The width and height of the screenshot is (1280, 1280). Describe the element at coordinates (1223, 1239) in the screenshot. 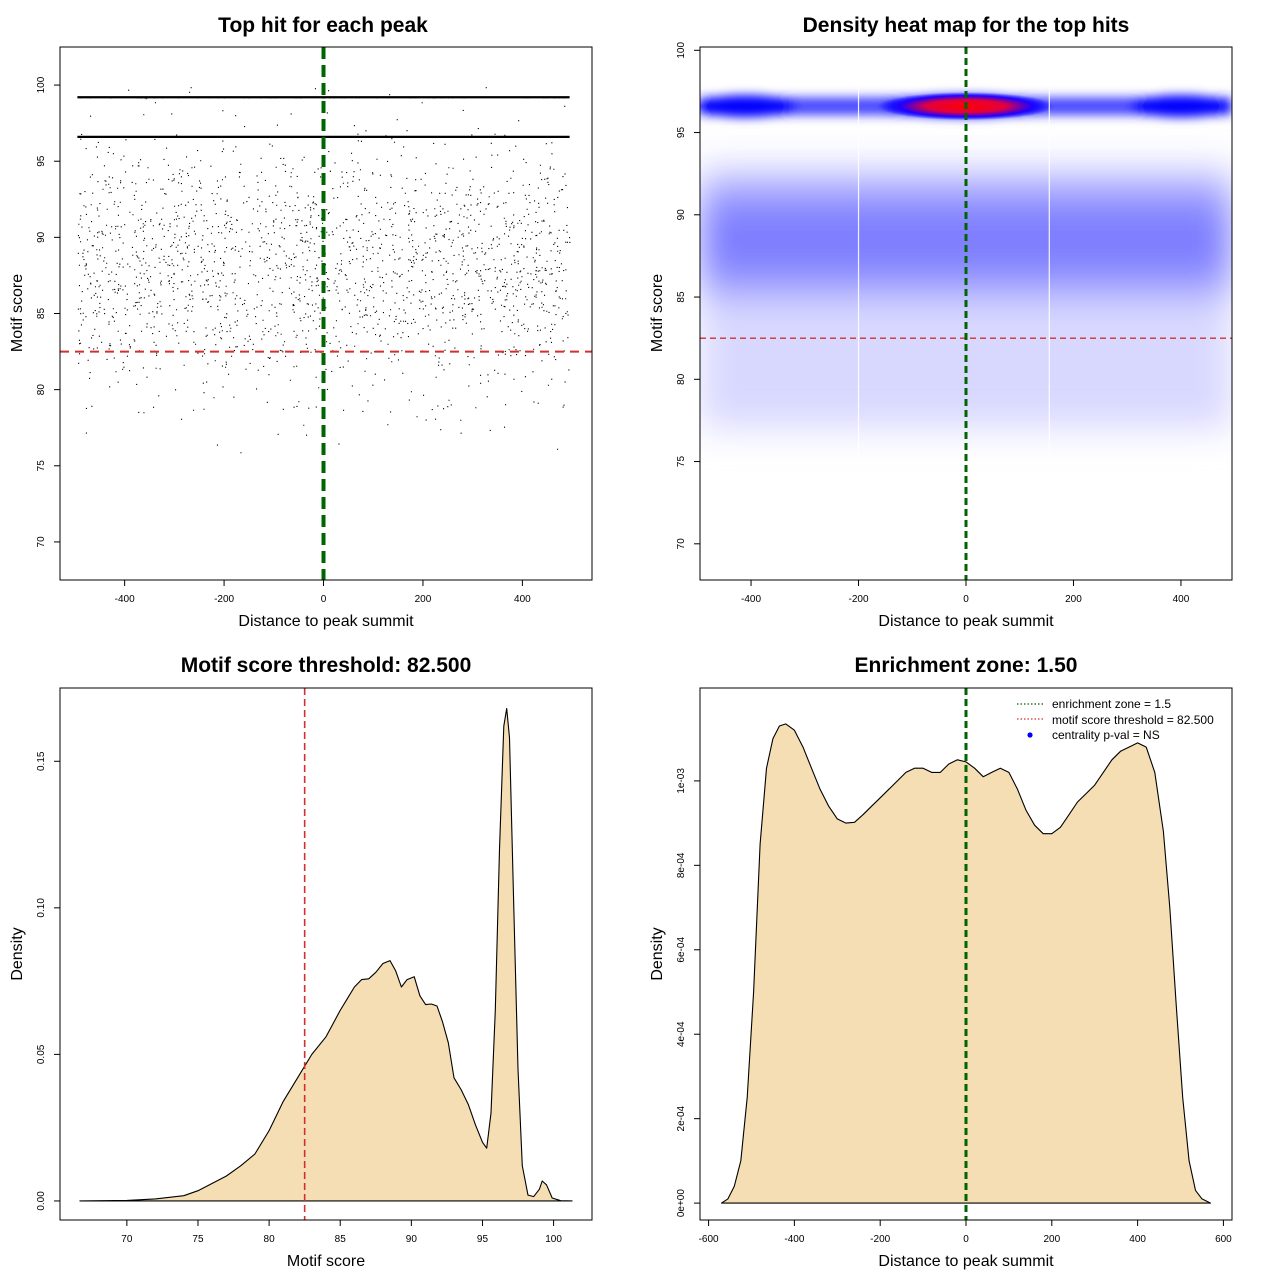

I see `distance-density-x-tick-label: 600` at that location.